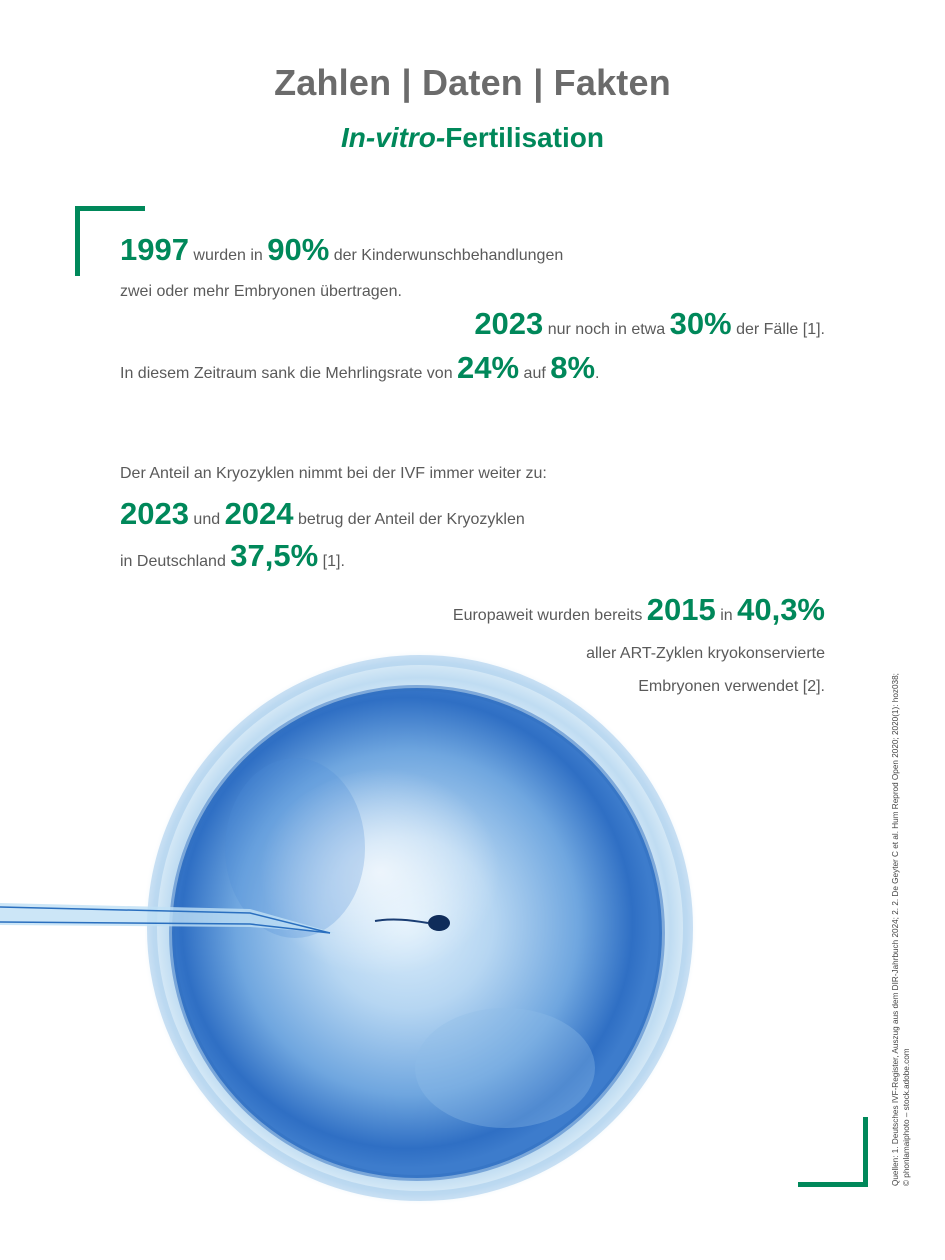 This screenshot has width=945, height=1260. I want to click on corner-bracket-top-left, so click(110, 241).